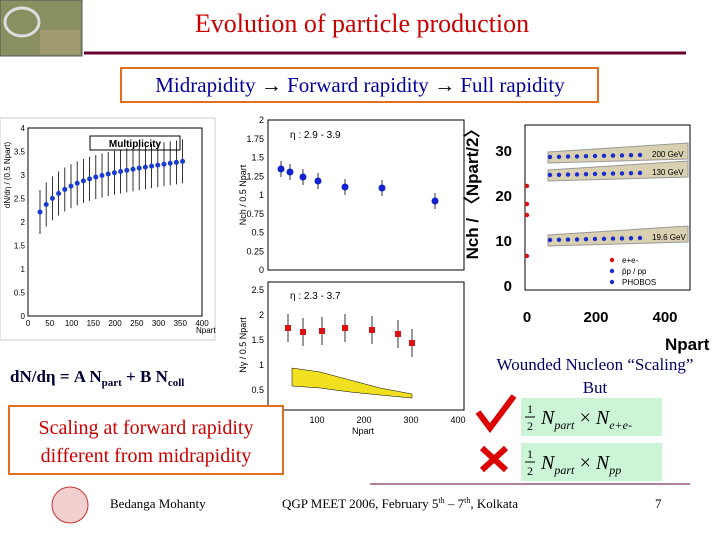 The height and width of the screenshot is (540, 720). I want to click on check-mark, so click(496, 413).